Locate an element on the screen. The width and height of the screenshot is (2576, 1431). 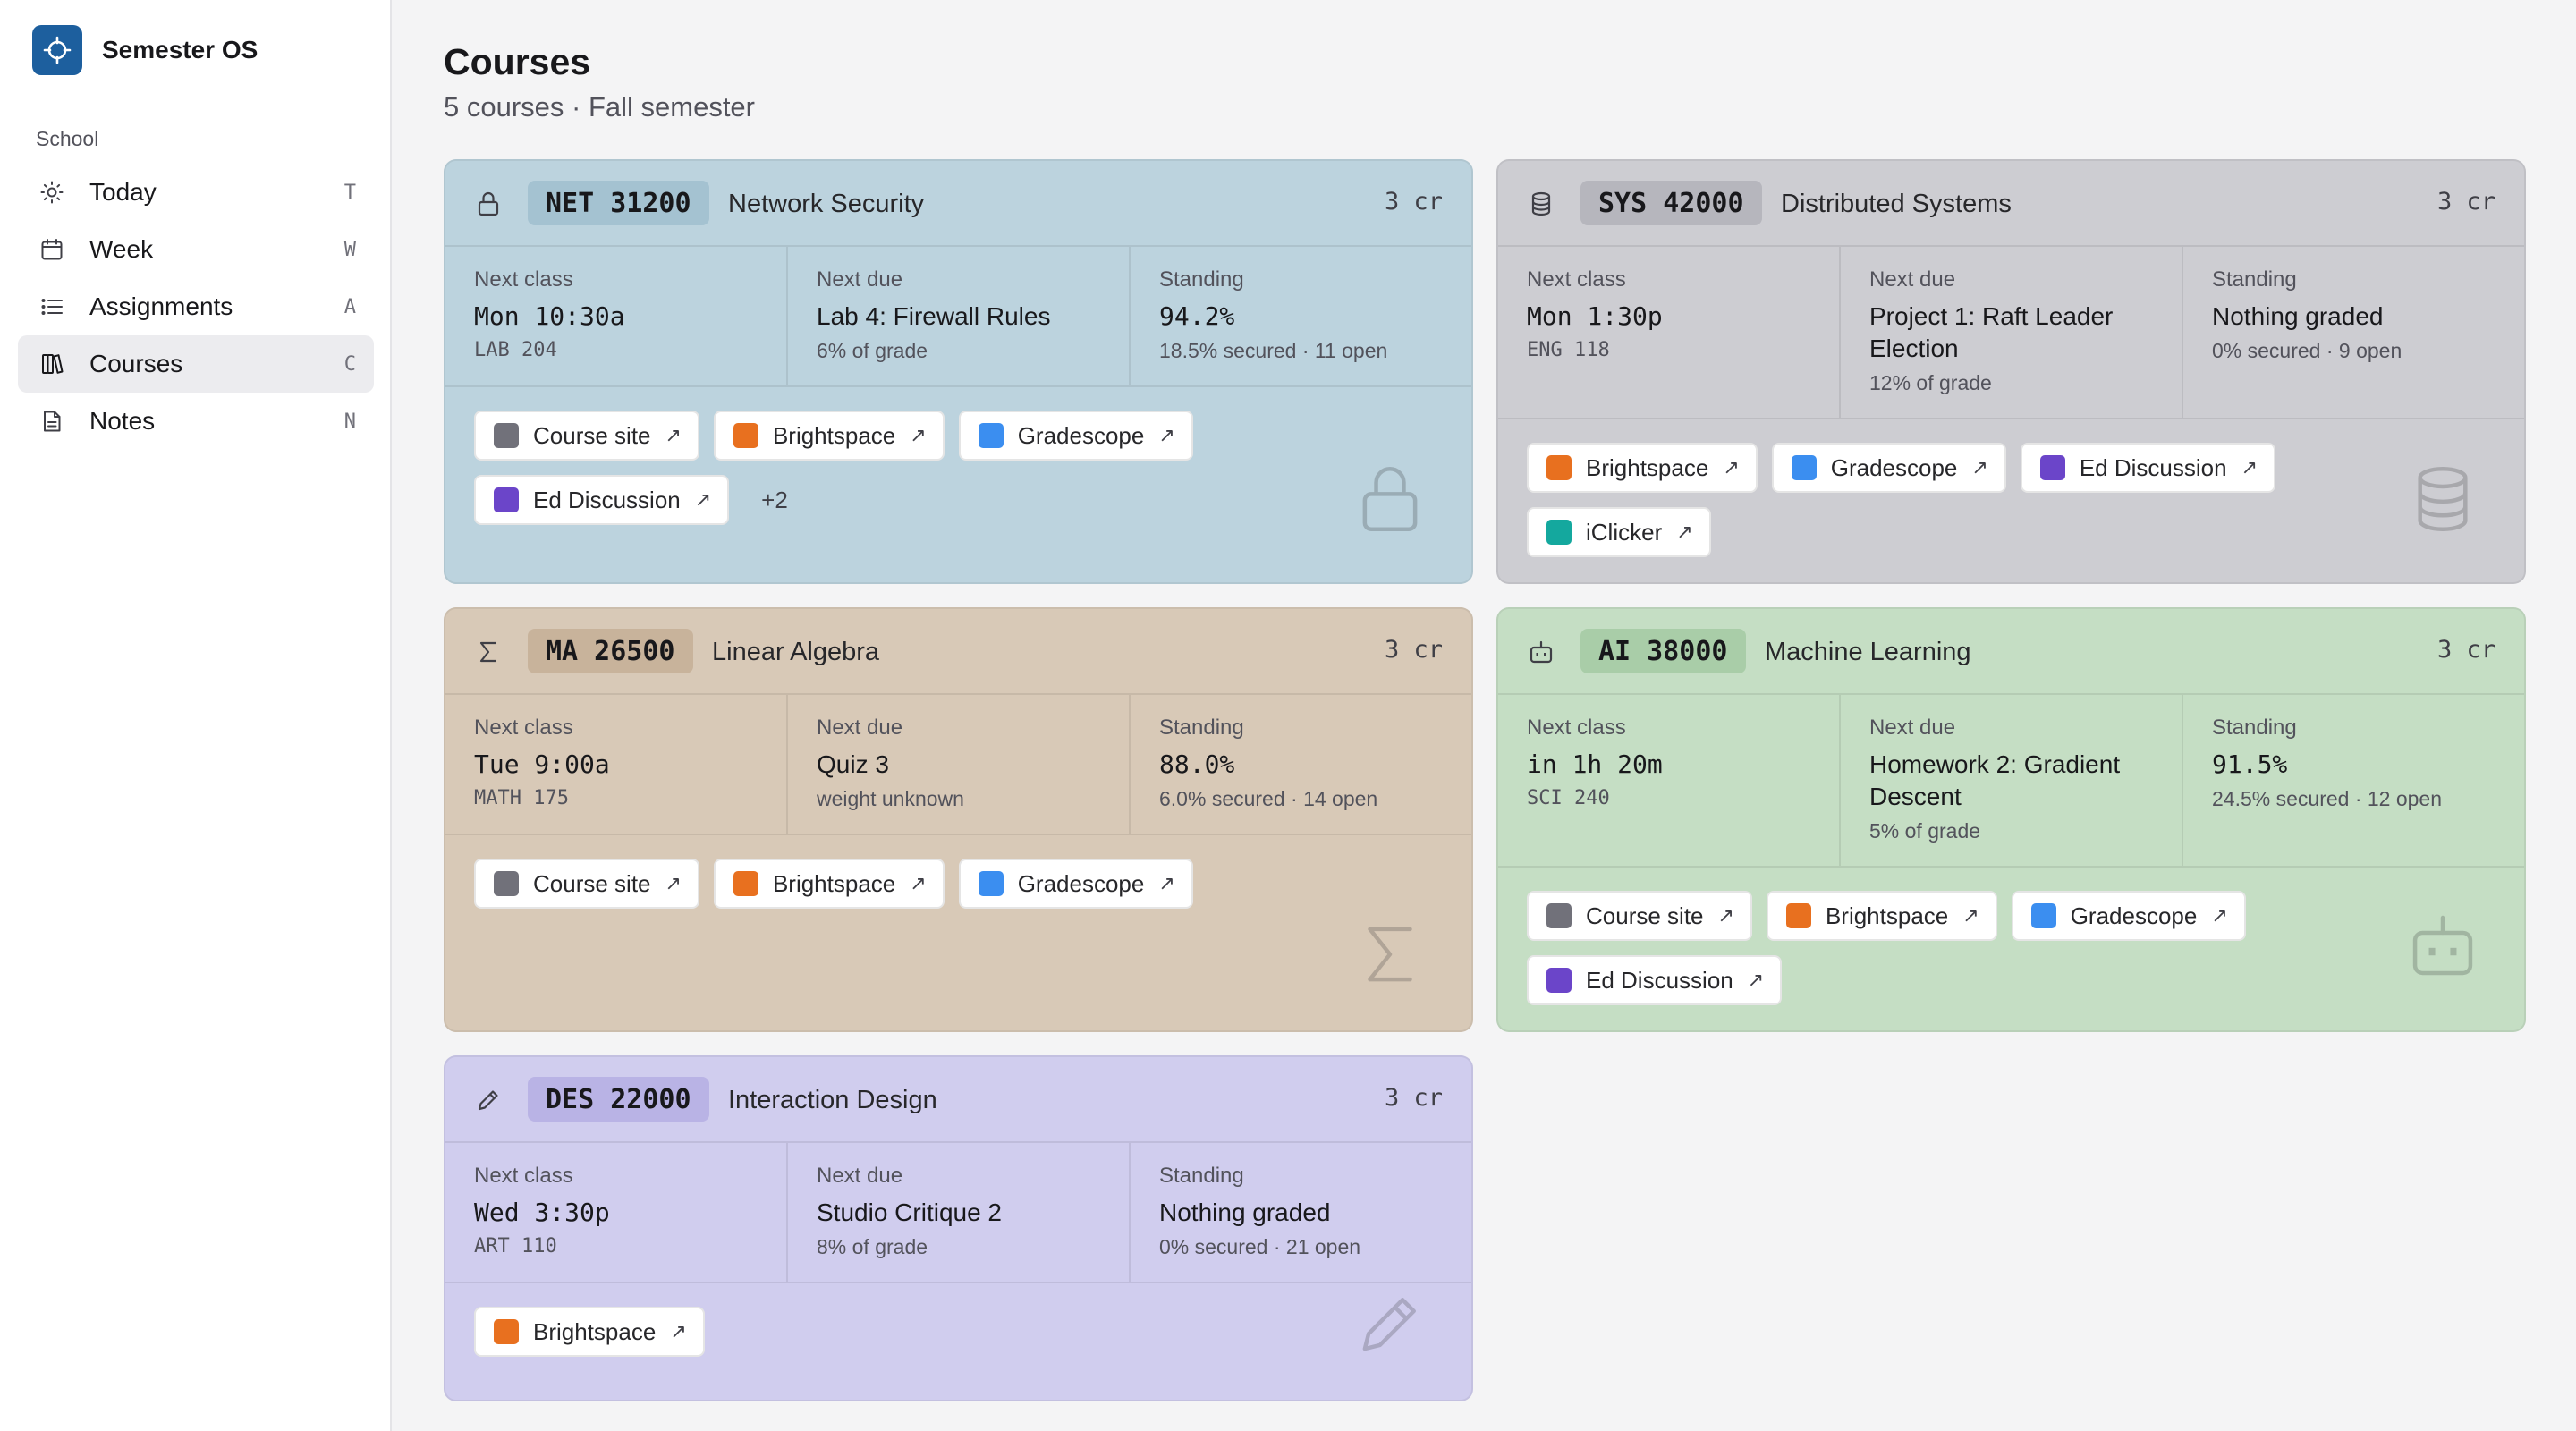
link-label: iClicker is located at coordinates (1624, 532).